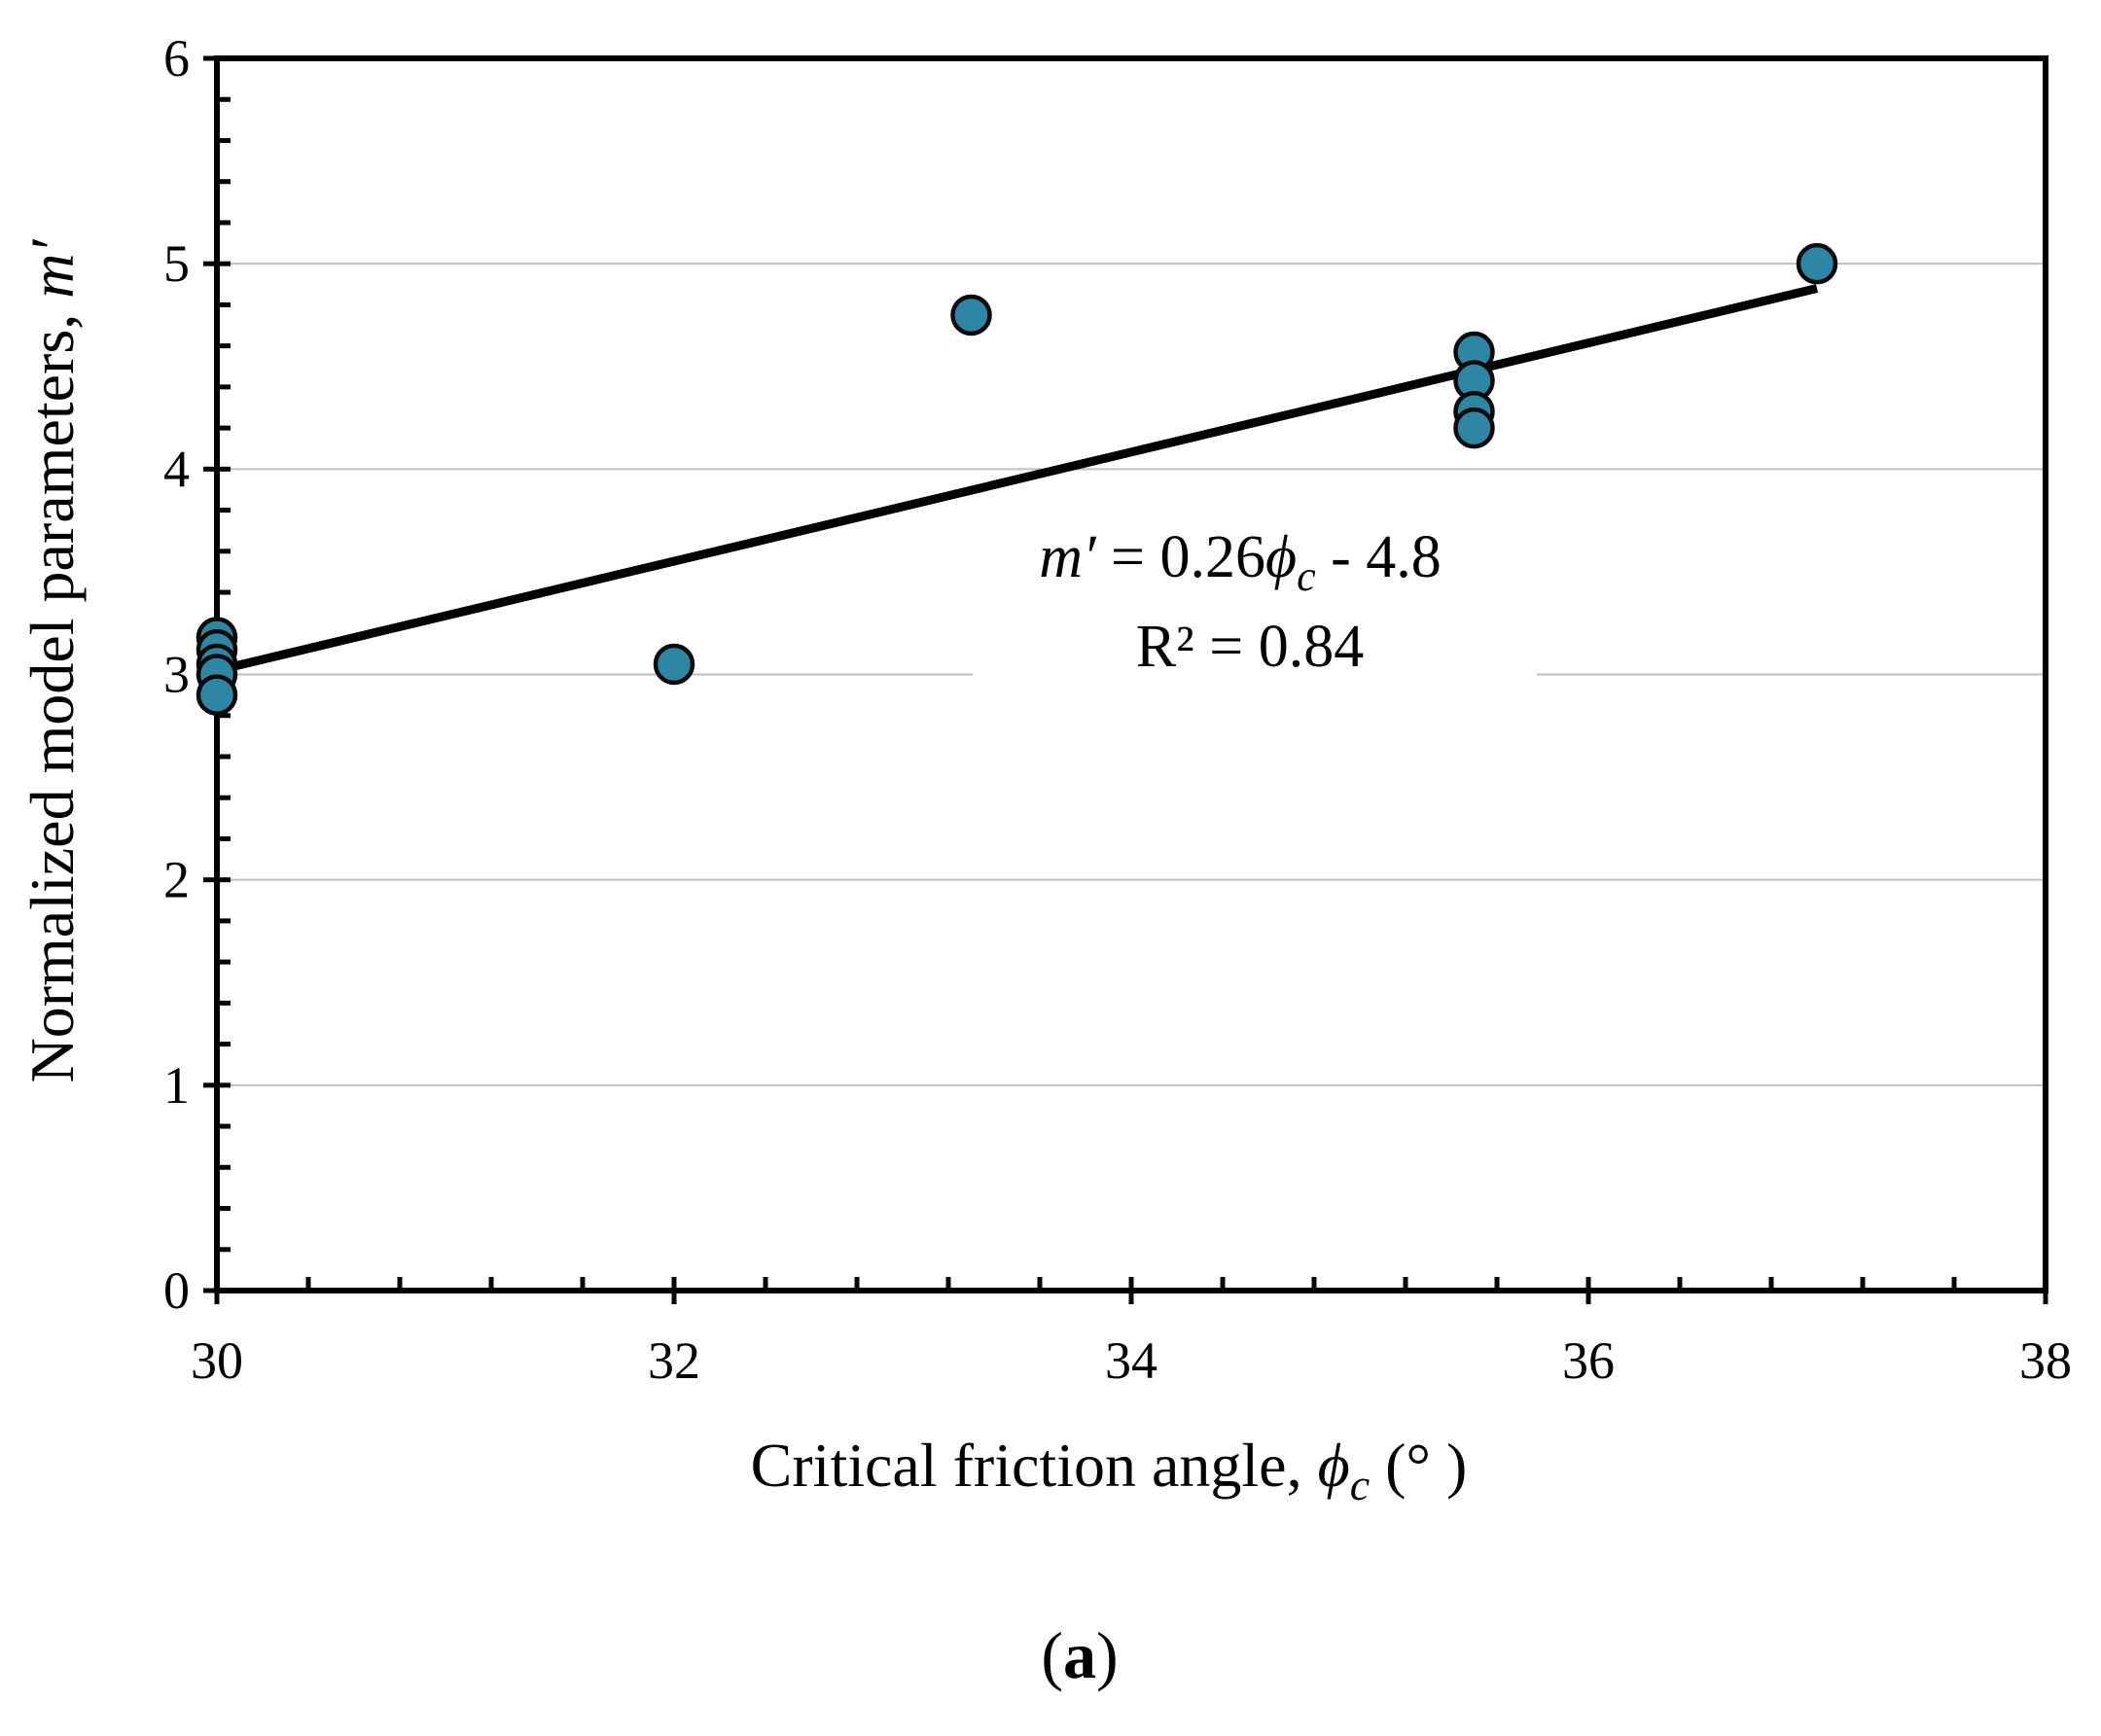  I want to click on equation-middle: = 0.26, so click(1180, 557).